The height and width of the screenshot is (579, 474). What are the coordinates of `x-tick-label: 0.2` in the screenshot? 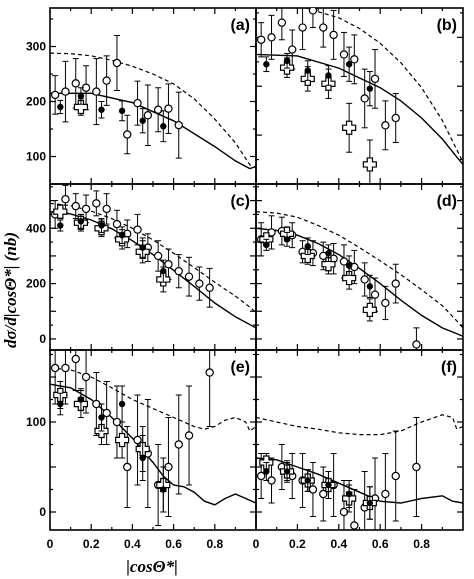 It's located at (297, 544).